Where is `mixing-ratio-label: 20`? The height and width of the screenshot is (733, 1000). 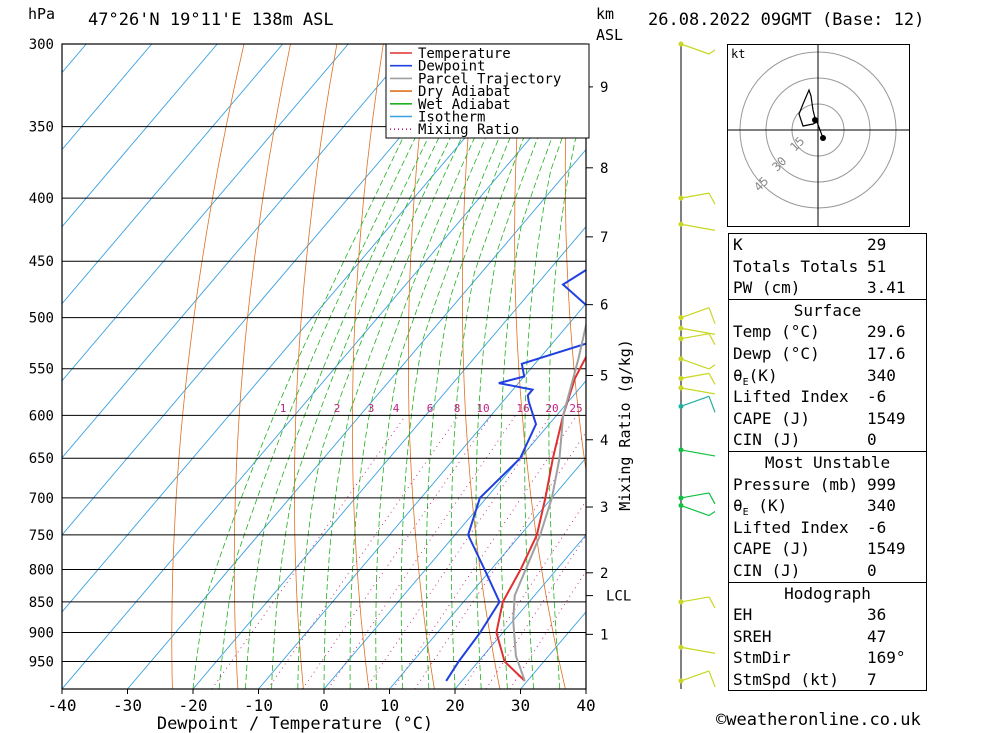 mixing-ratio-label: 20 is located at coordinates (551, 408).